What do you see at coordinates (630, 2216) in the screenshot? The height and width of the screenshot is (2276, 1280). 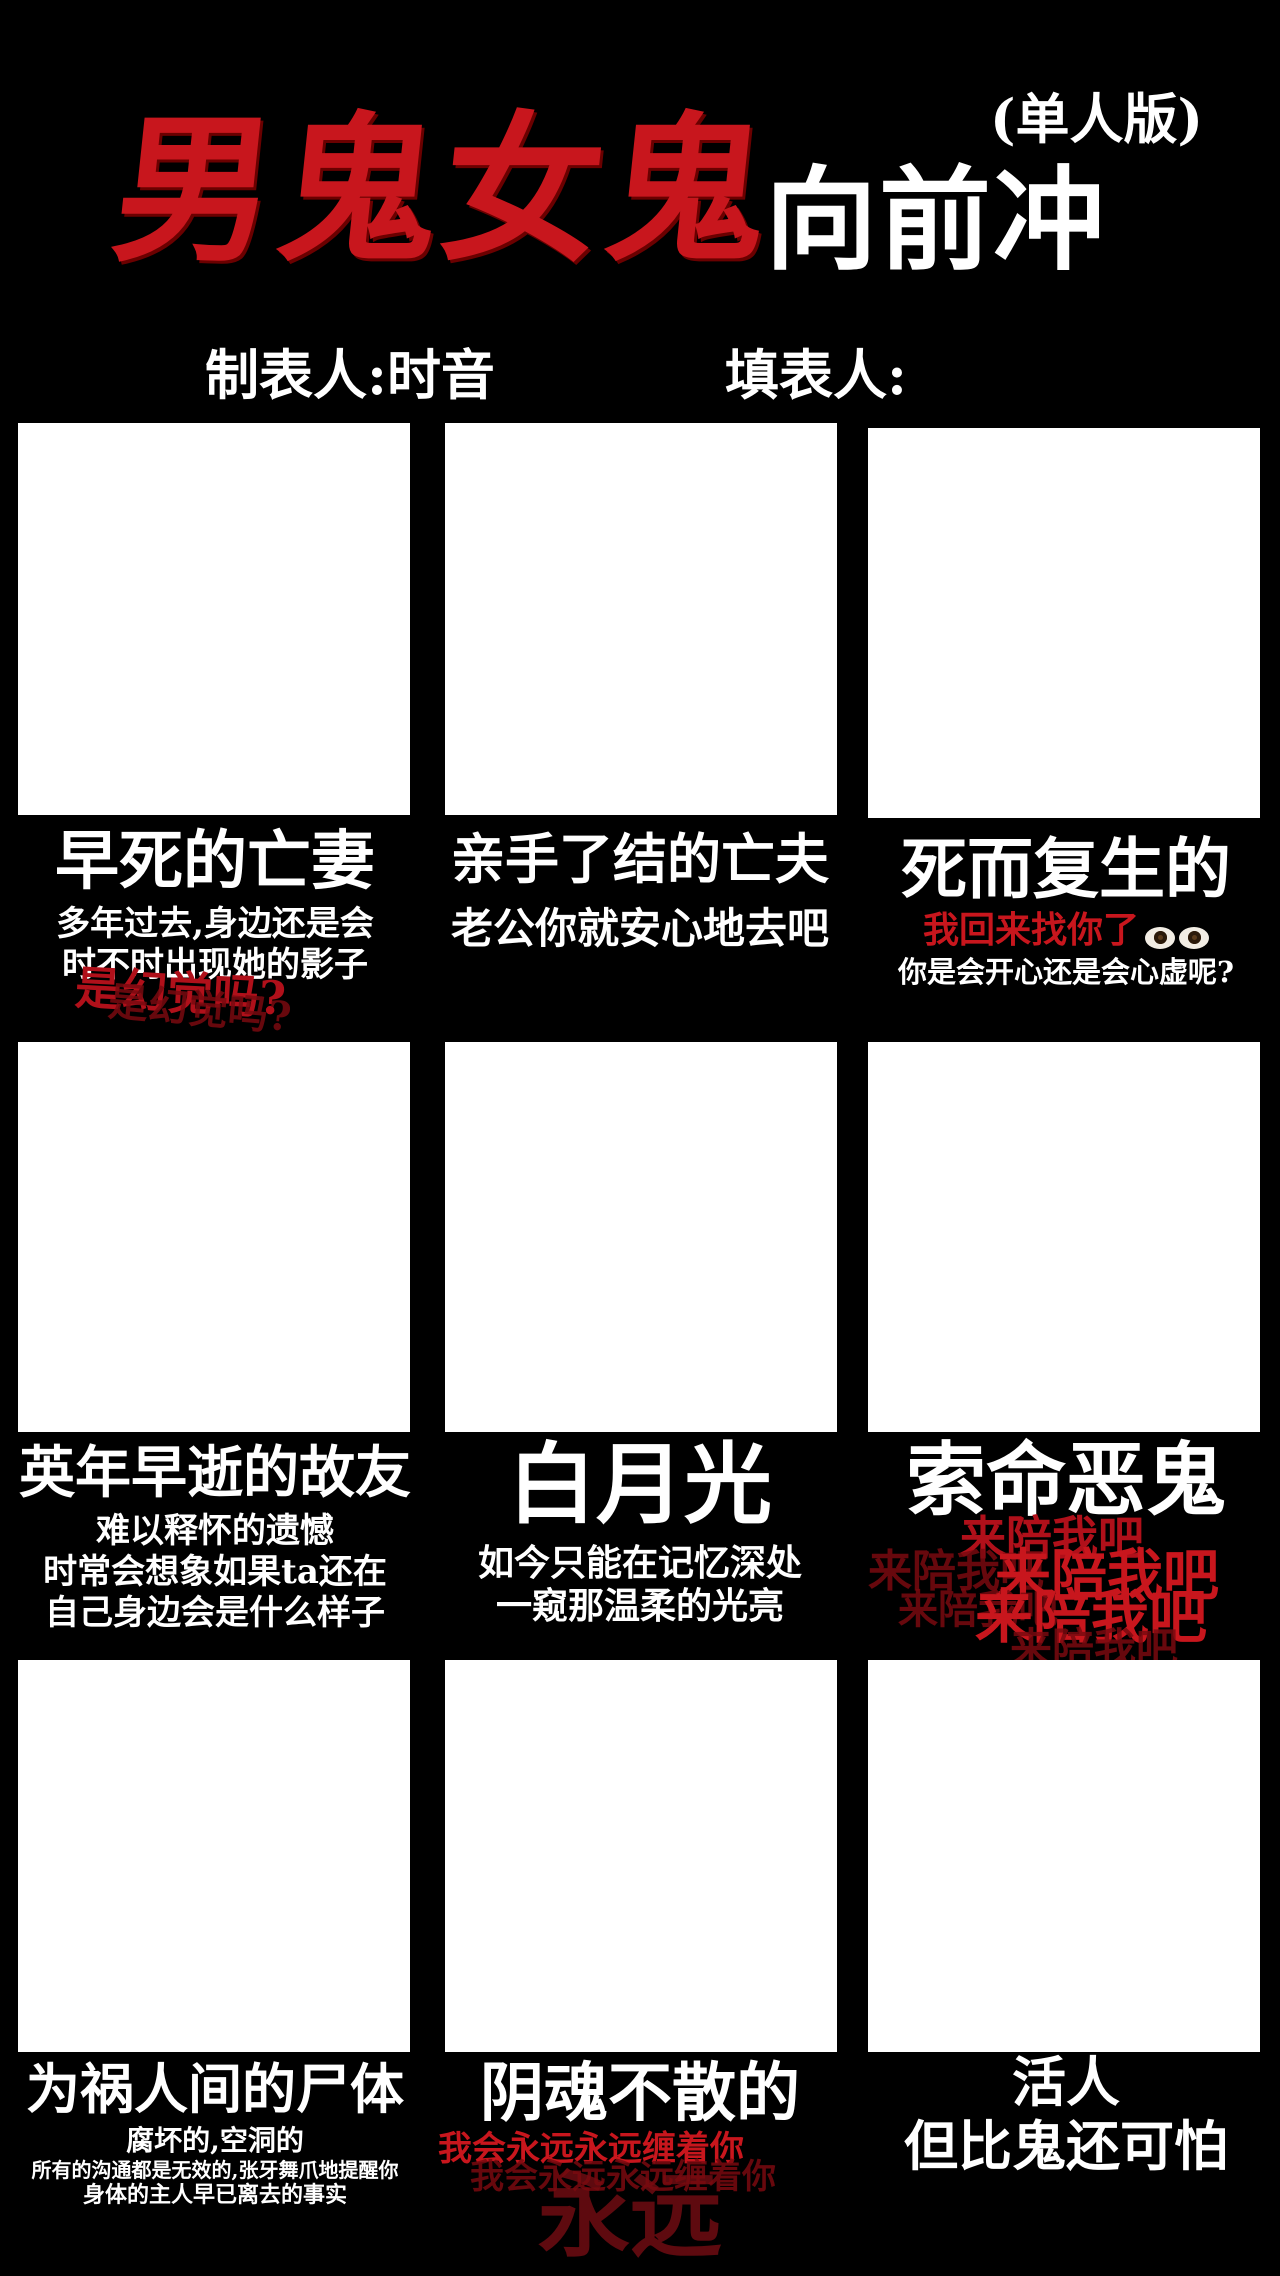 I see `red-whisper-large: 永远` at bounding box center [630, 2216].